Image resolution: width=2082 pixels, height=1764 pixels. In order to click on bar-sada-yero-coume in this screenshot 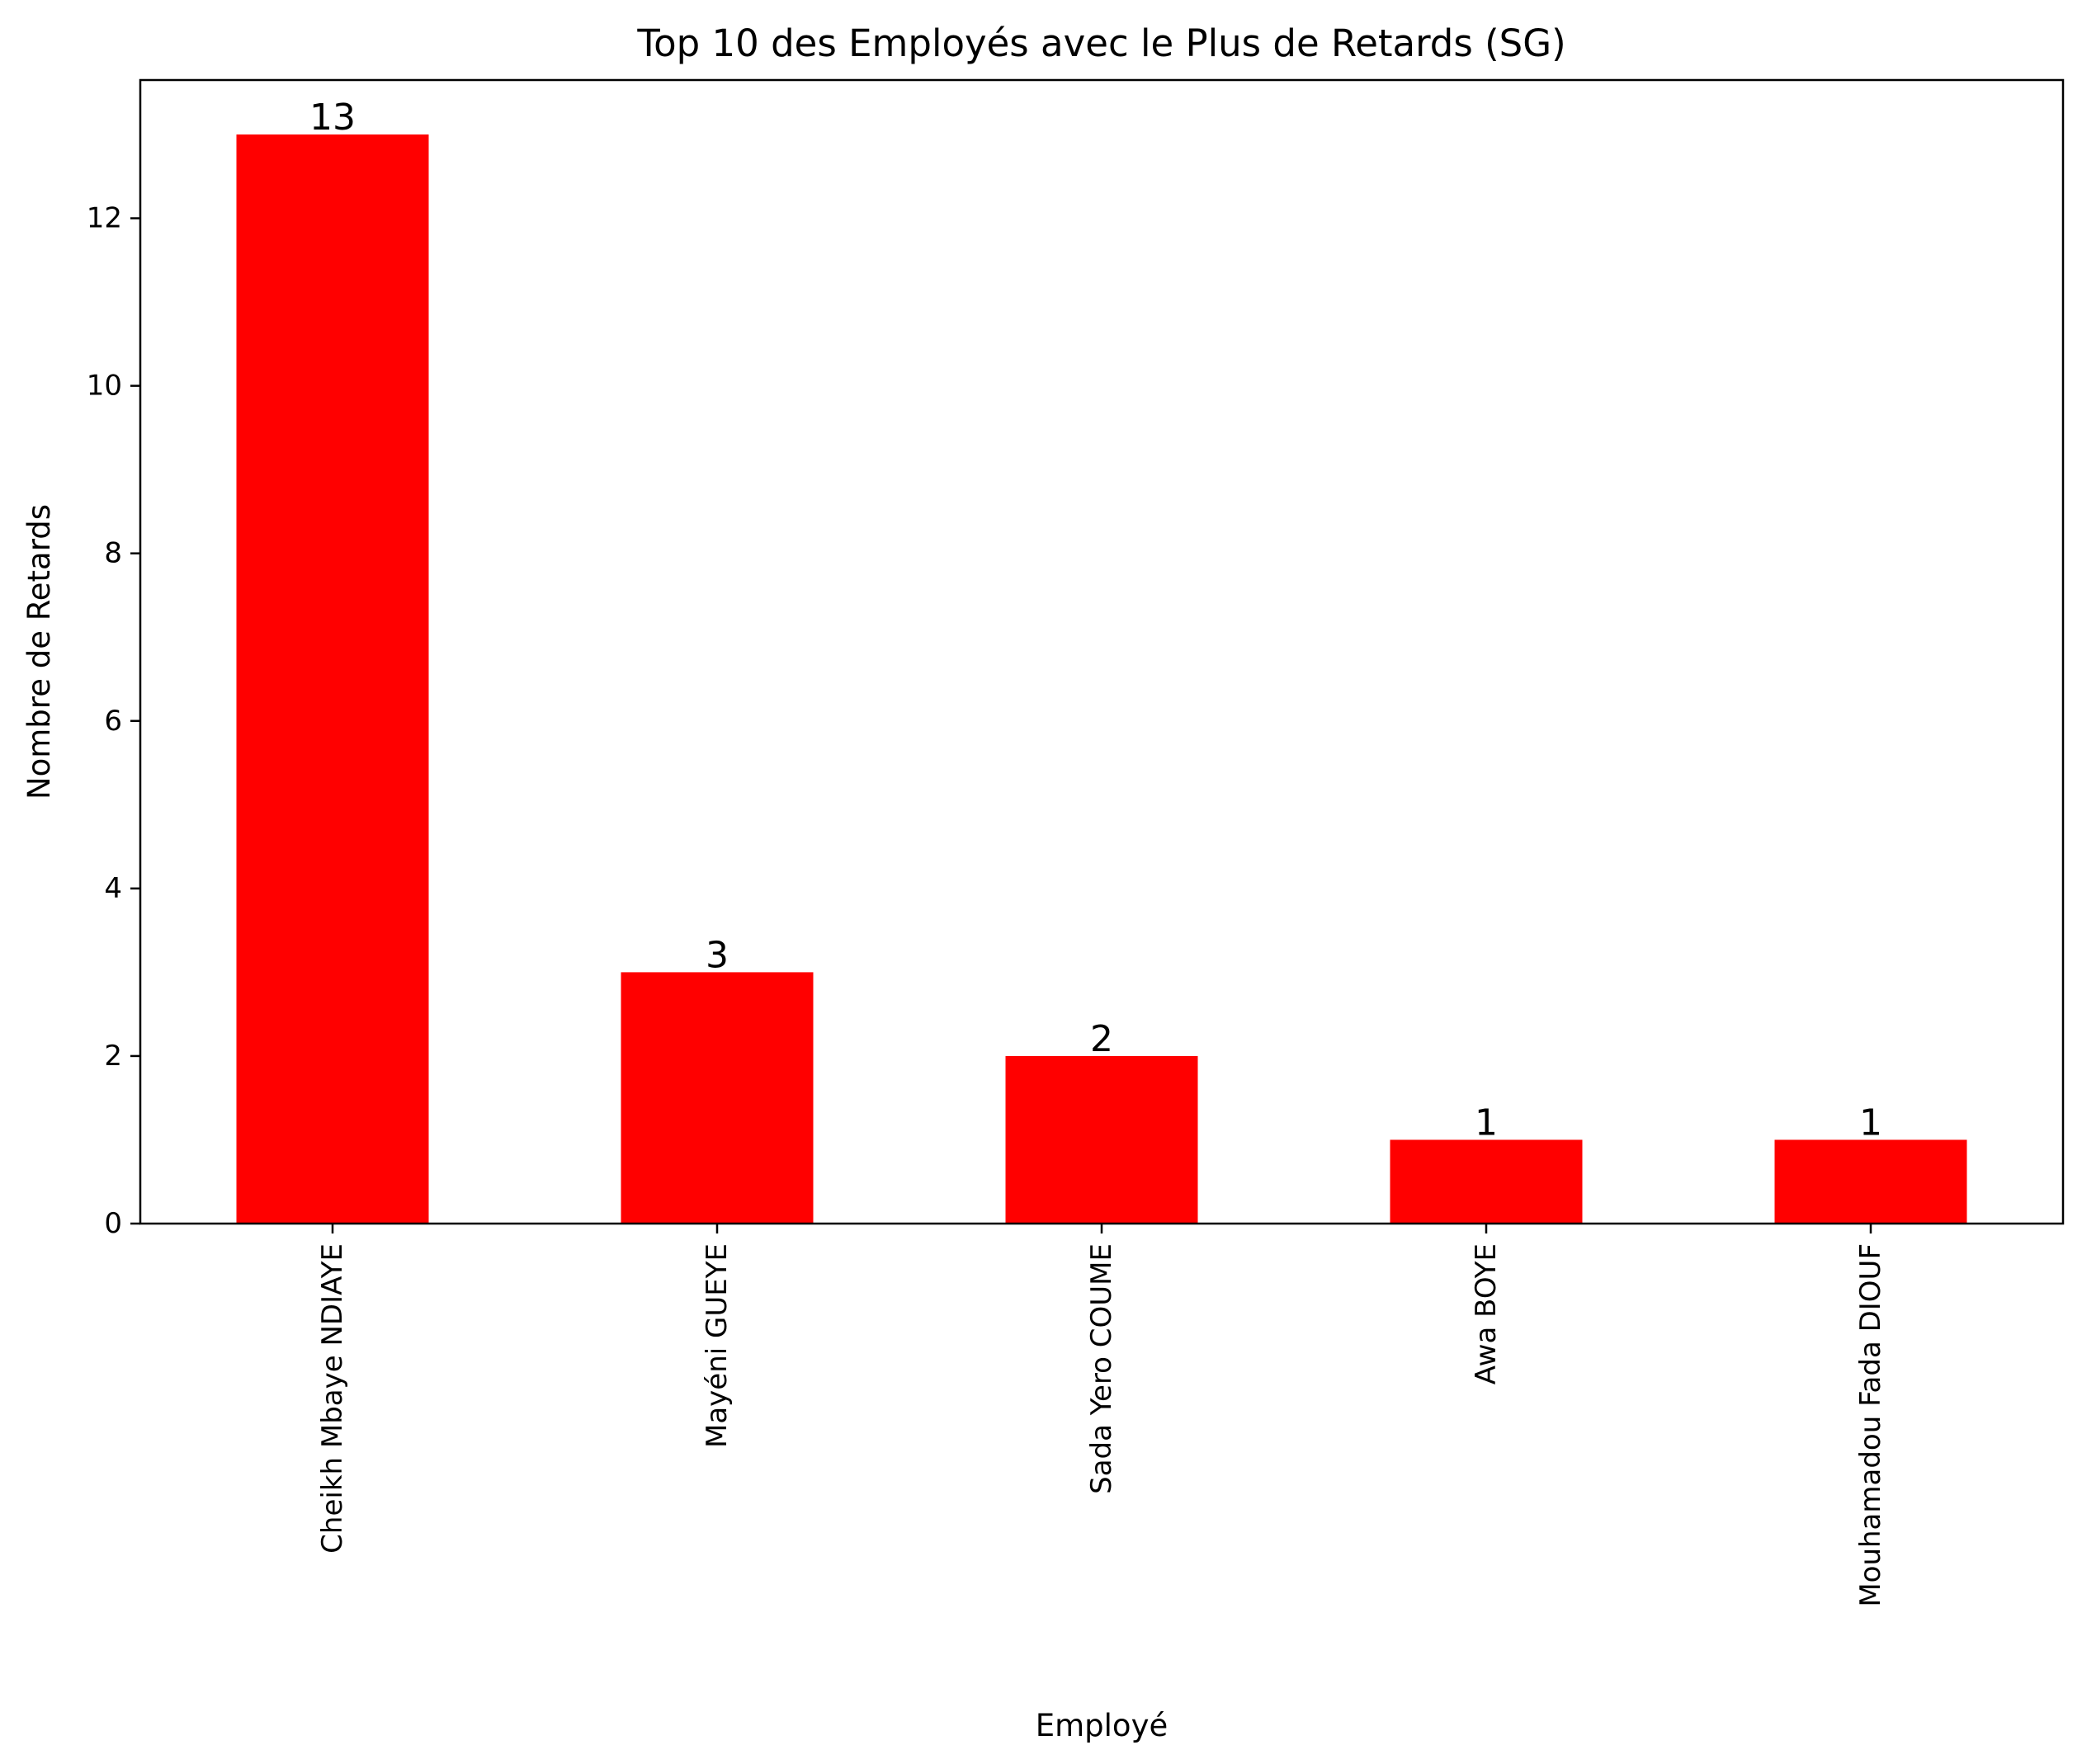, I will do `click(1102, 1139)`.